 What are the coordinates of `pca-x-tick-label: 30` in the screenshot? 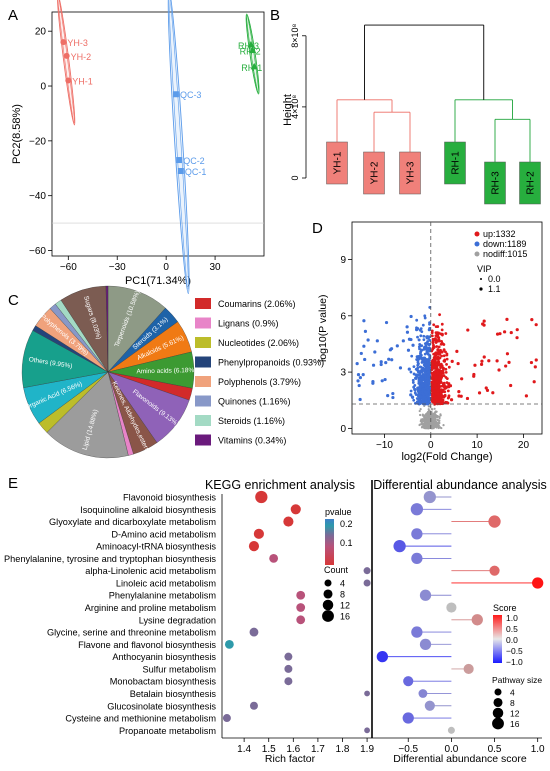 It's located at (216, 267).